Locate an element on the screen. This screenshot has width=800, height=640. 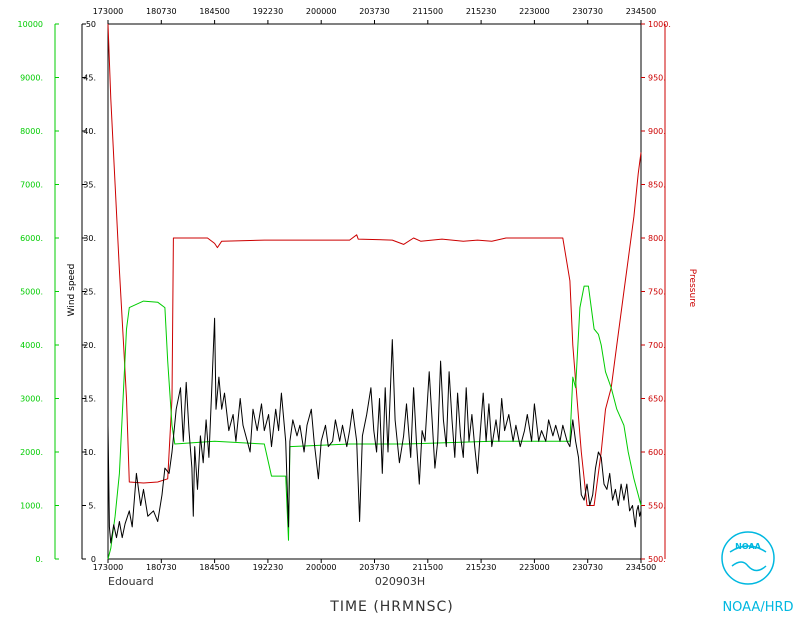
pressure-tick-label: 1000. is located at coordinates (659, 24).